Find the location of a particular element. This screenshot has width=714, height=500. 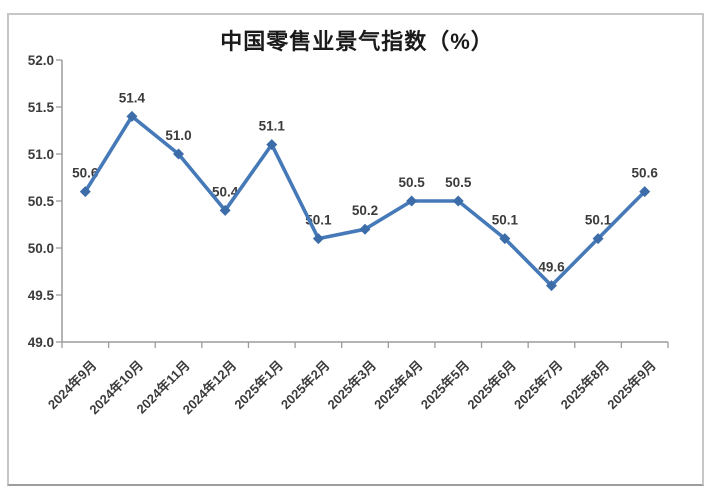

x-axis-ticks is located at coordinates (365, 345).